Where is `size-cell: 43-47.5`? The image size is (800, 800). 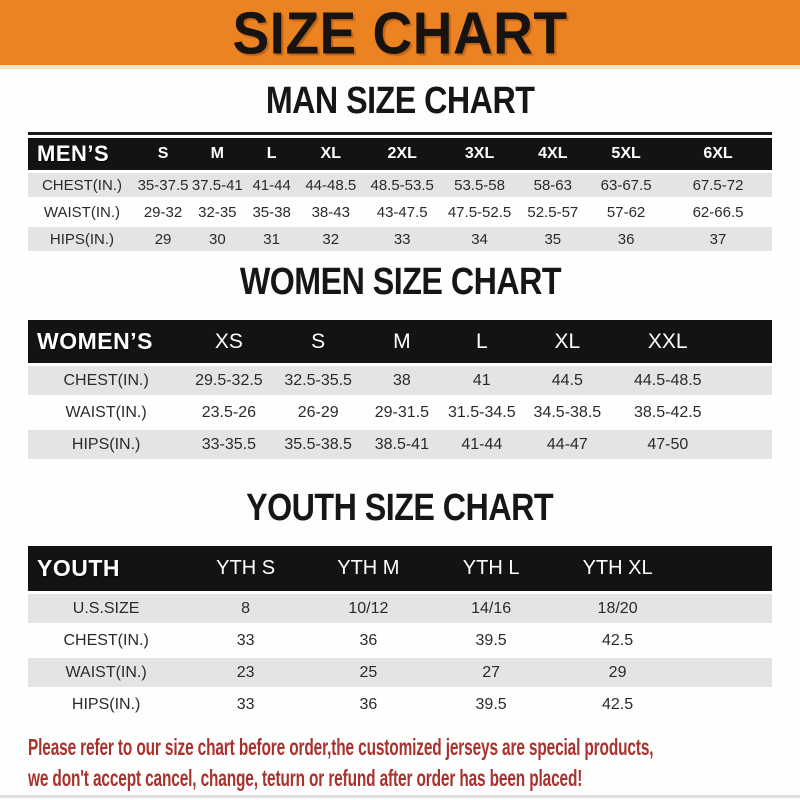 size-cell: 43-47.5 is located at coordinates (402, 212).